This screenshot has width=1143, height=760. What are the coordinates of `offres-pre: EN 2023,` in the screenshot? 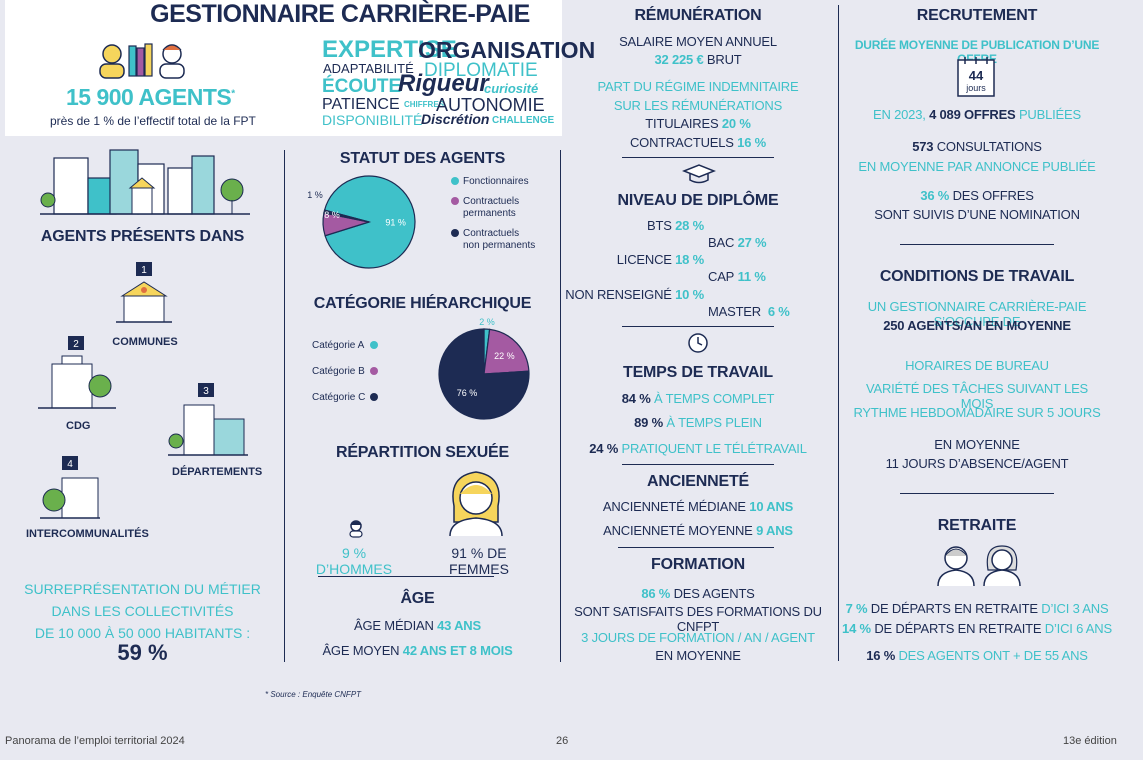 It's located at (899, 114).